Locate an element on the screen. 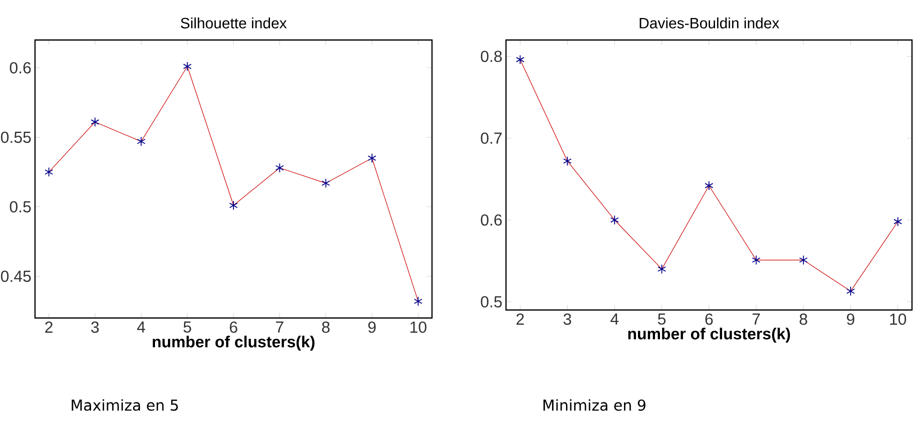 The width and height of the screenshot is (916, 427). text: Maximiza en 5 is located at coordinates (125, 405).